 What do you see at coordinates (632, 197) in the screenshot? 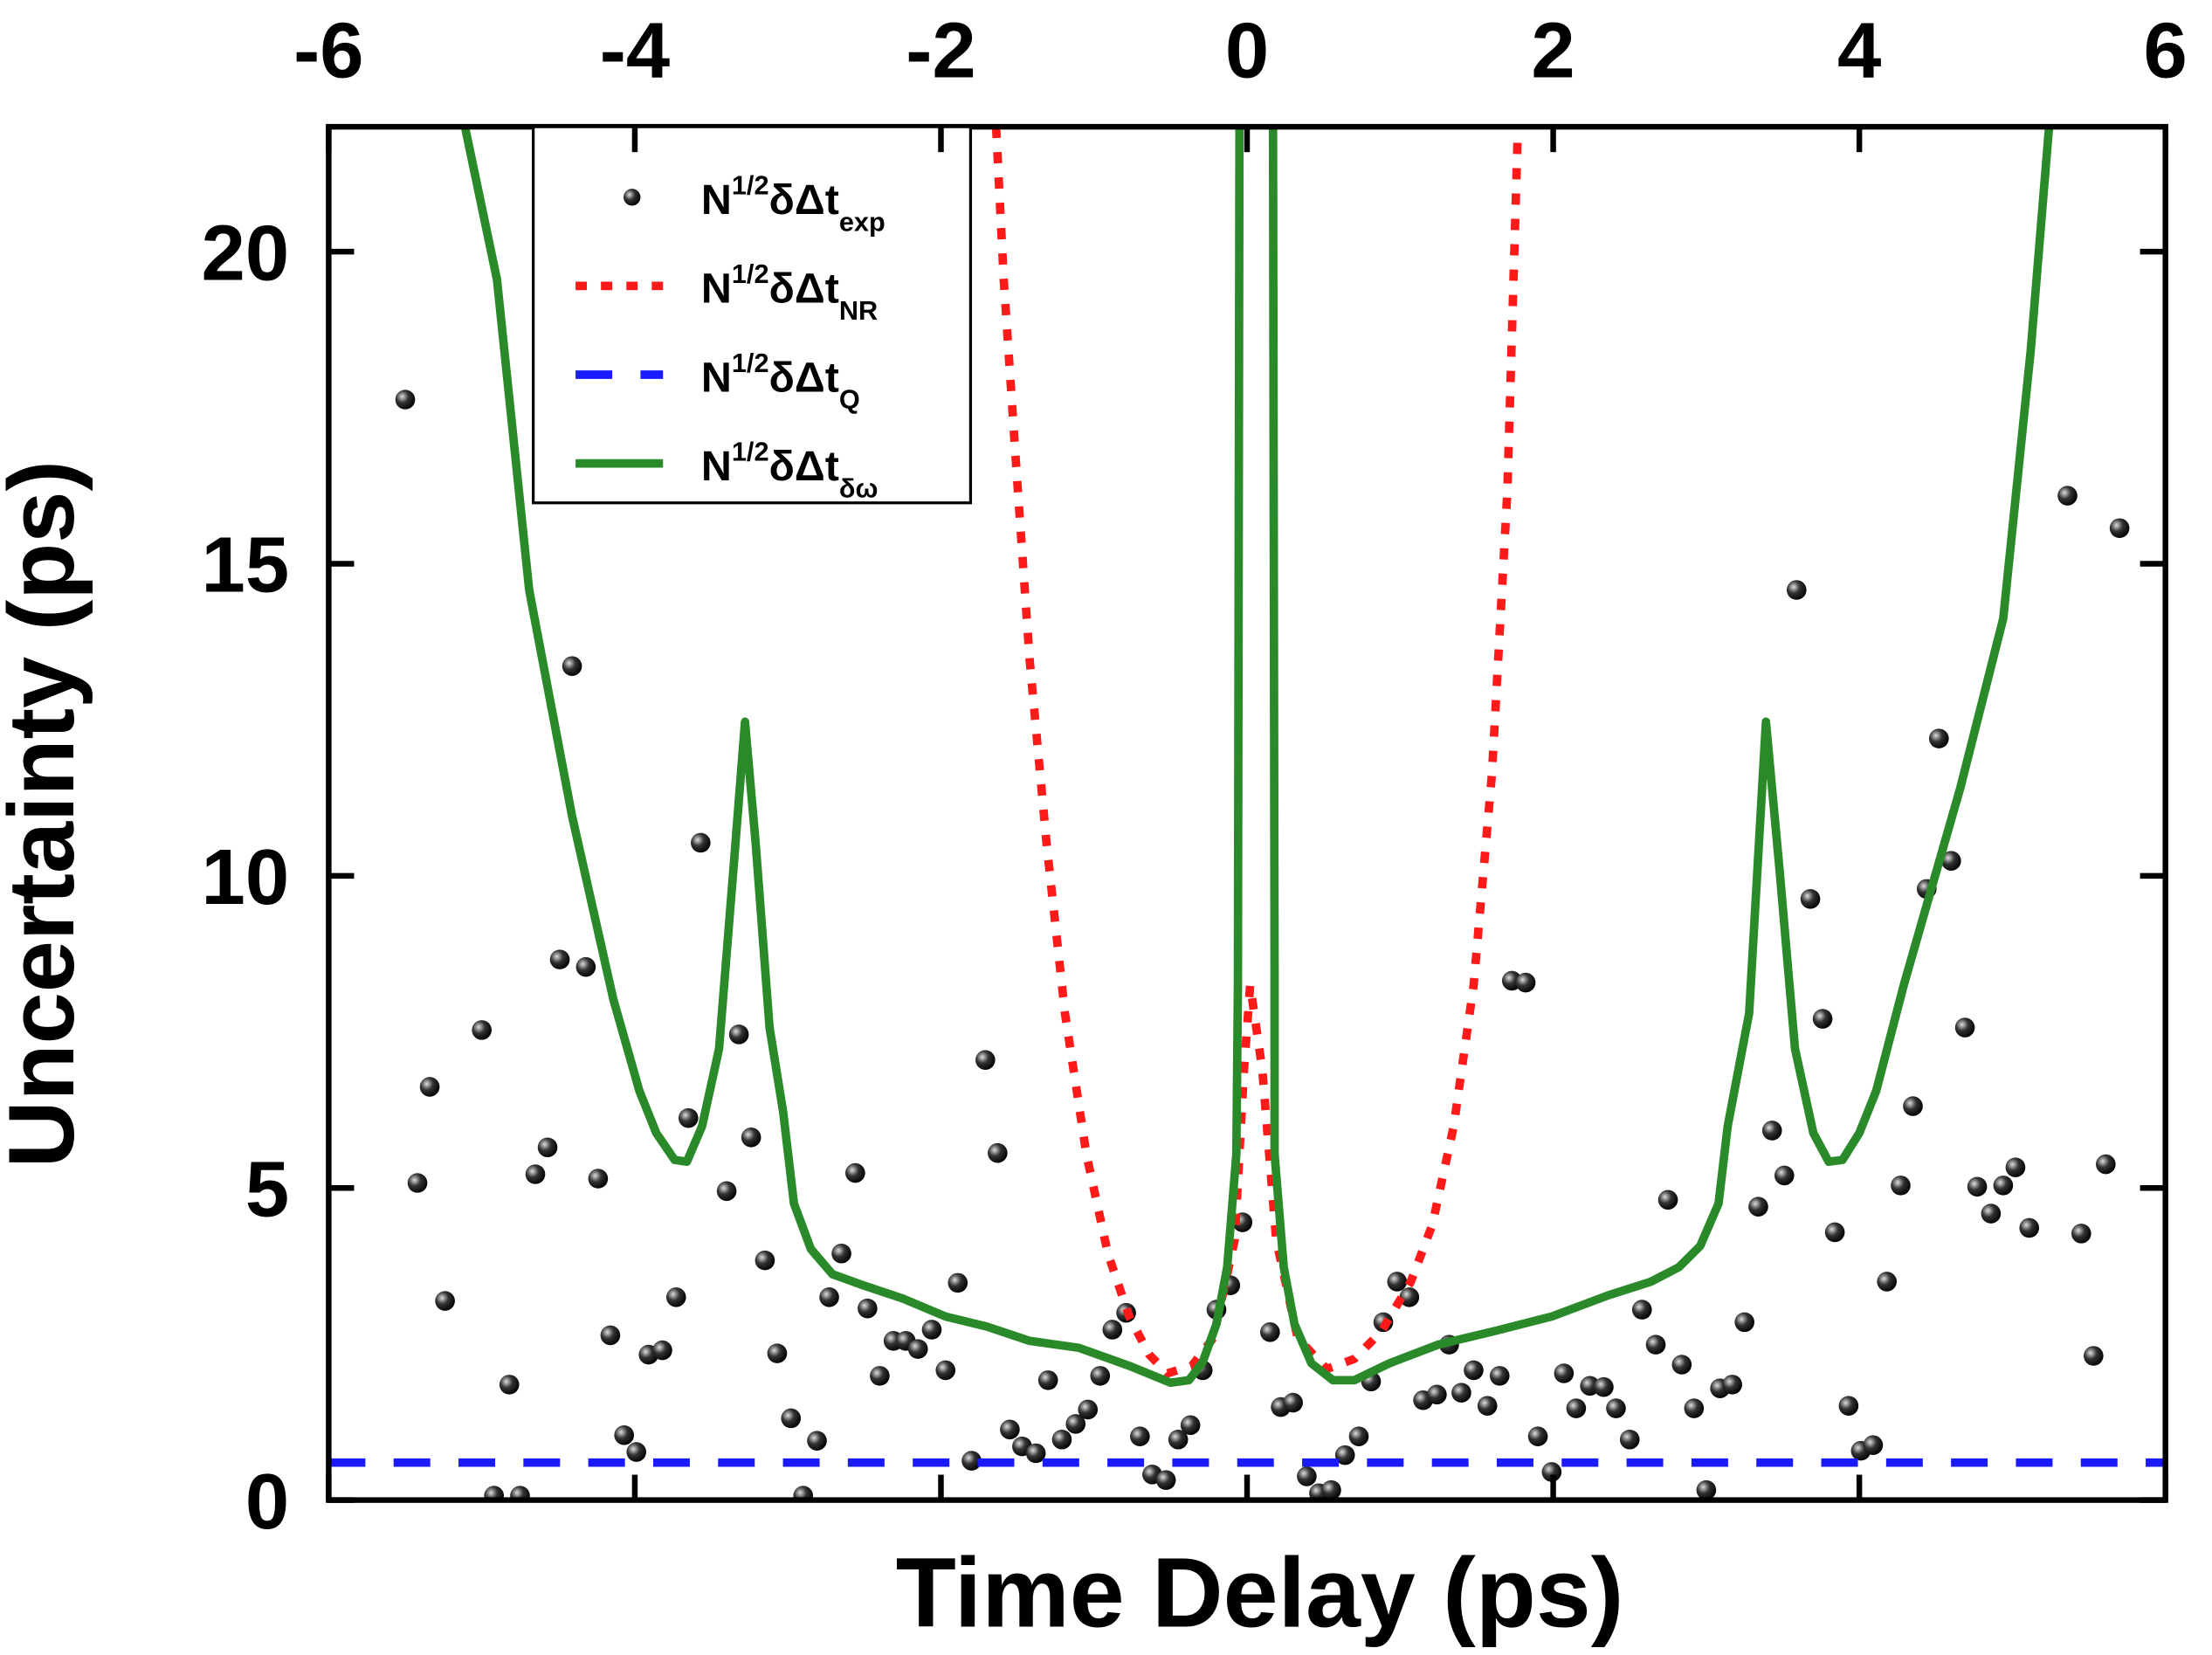
I see `legend-marker` at bounding box center [632, 197].